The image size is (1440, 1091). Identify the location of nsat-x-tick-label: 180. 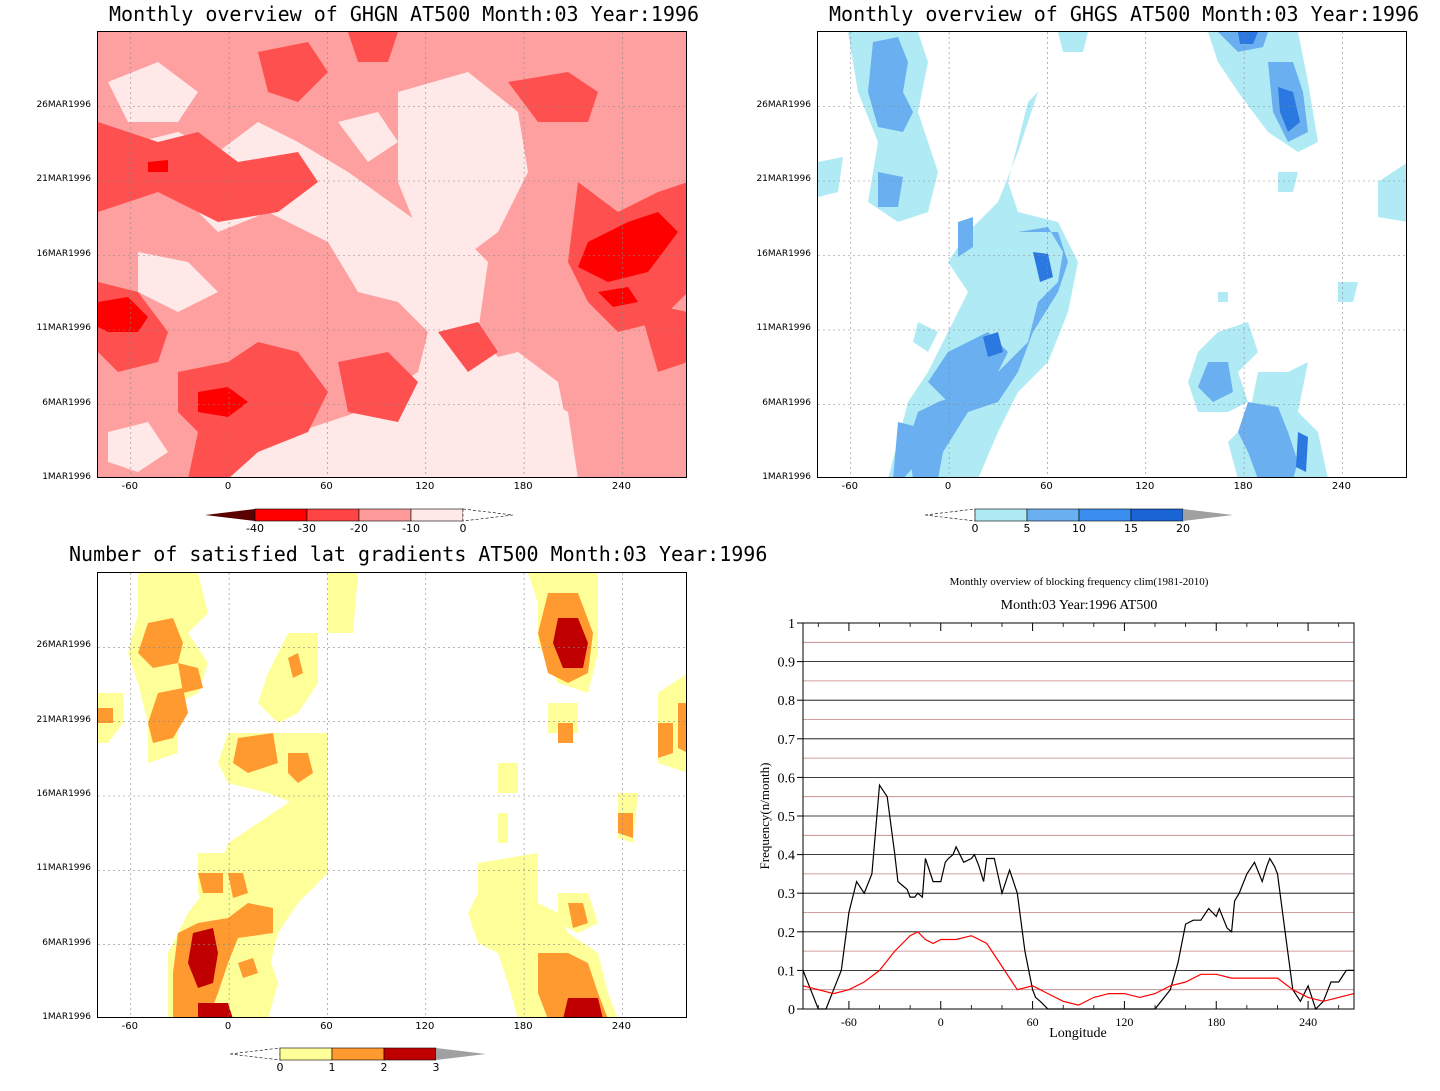
(523, 1026).